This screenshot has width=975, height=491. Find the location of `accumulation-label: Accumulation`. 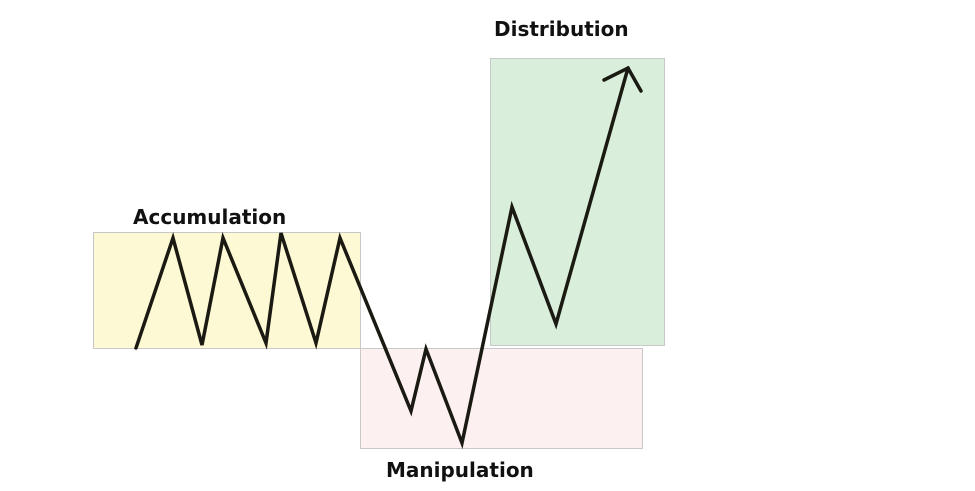

accumulation-label: Accumulation is located at coordinates (210, 217).